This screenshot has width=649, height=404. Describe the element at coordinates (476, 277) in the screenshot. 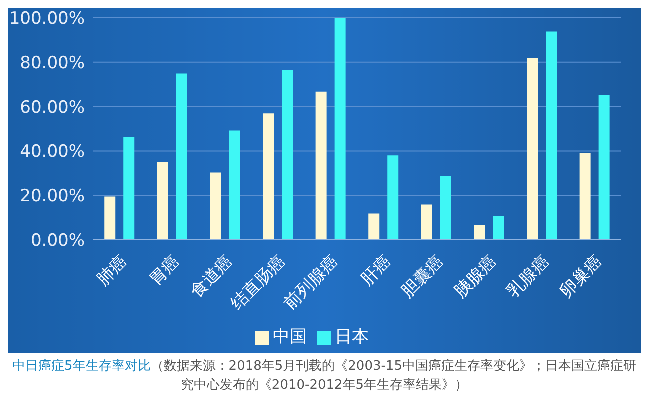

I see `x-tick-label: 胰腺癌` at that location.